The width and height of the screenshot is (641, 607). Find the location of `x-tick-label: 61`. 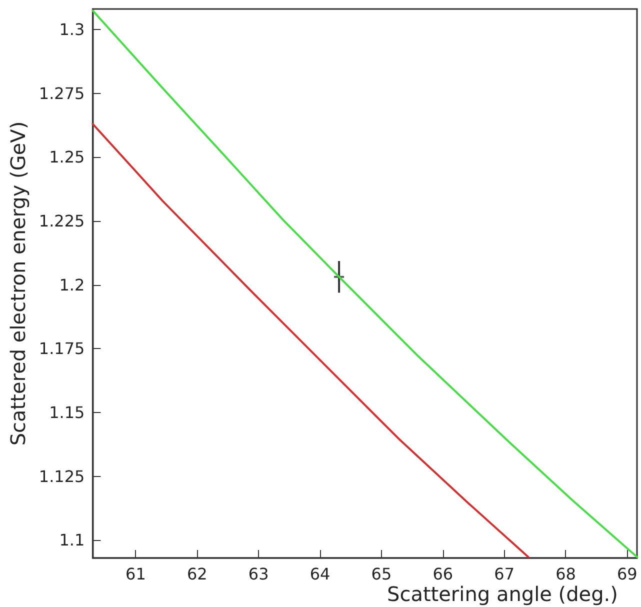

x-tick-label: 61 is located at coordinates (136, 574).